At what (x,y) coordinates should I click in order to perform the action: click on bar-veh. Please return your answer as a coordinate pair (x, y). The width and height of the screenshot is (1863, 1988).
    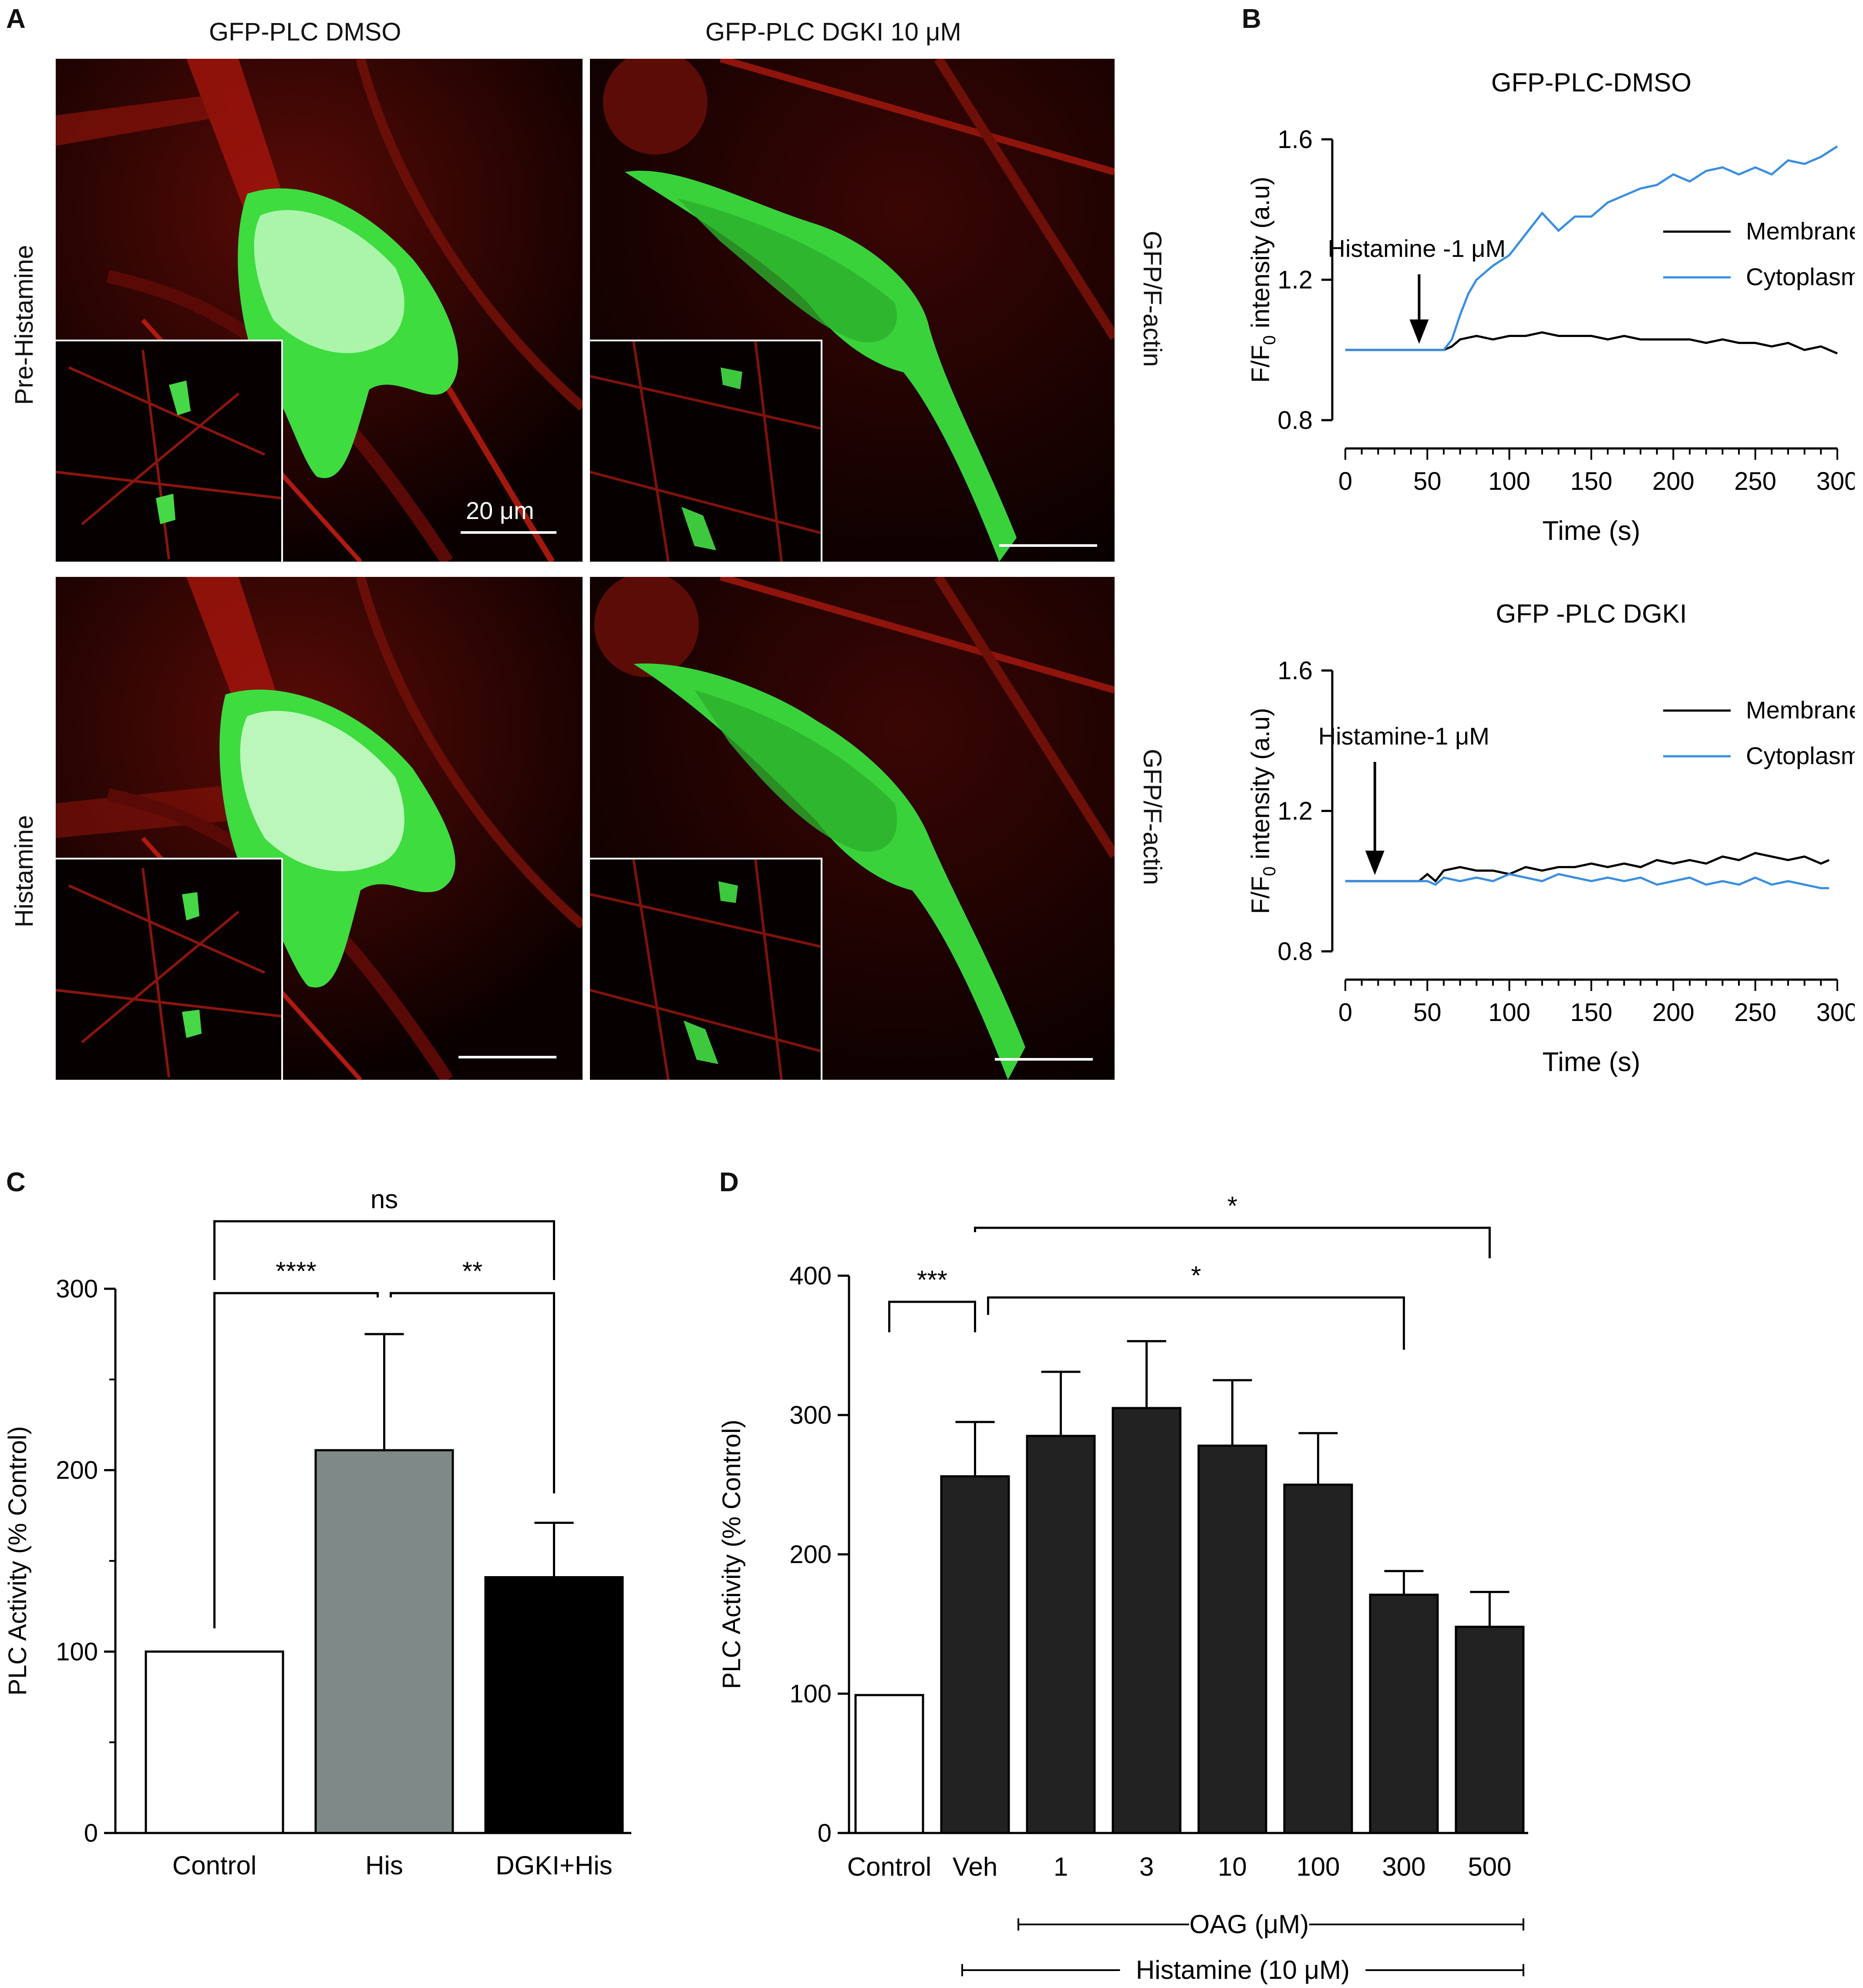
    Looking at the image, I should click on (975, 1654).